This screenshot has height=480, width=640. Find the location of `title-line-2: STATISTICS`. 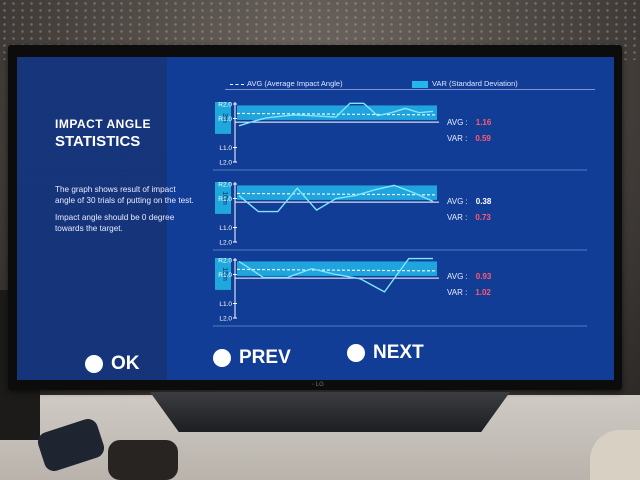

title-line-2: STATISTICS is located at coordinates (98, 141).